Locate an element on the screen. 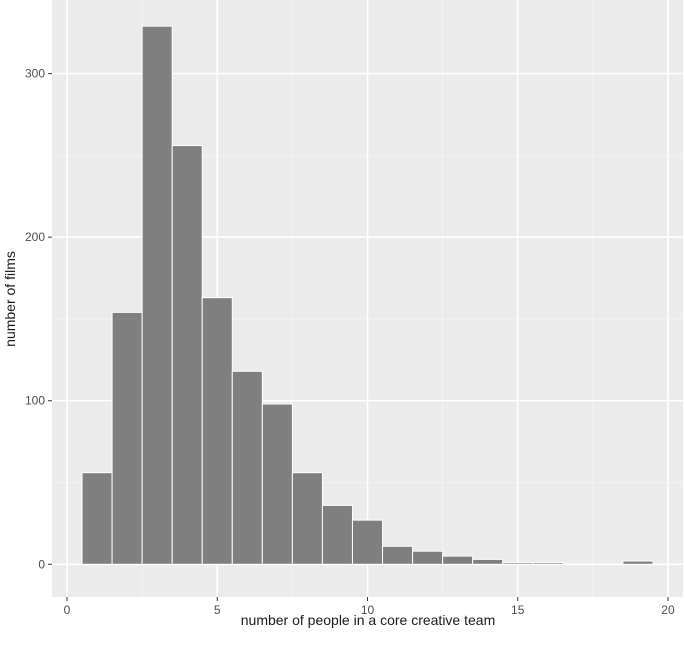  x-tick-label: 5 is located at coordinates (217, 610).